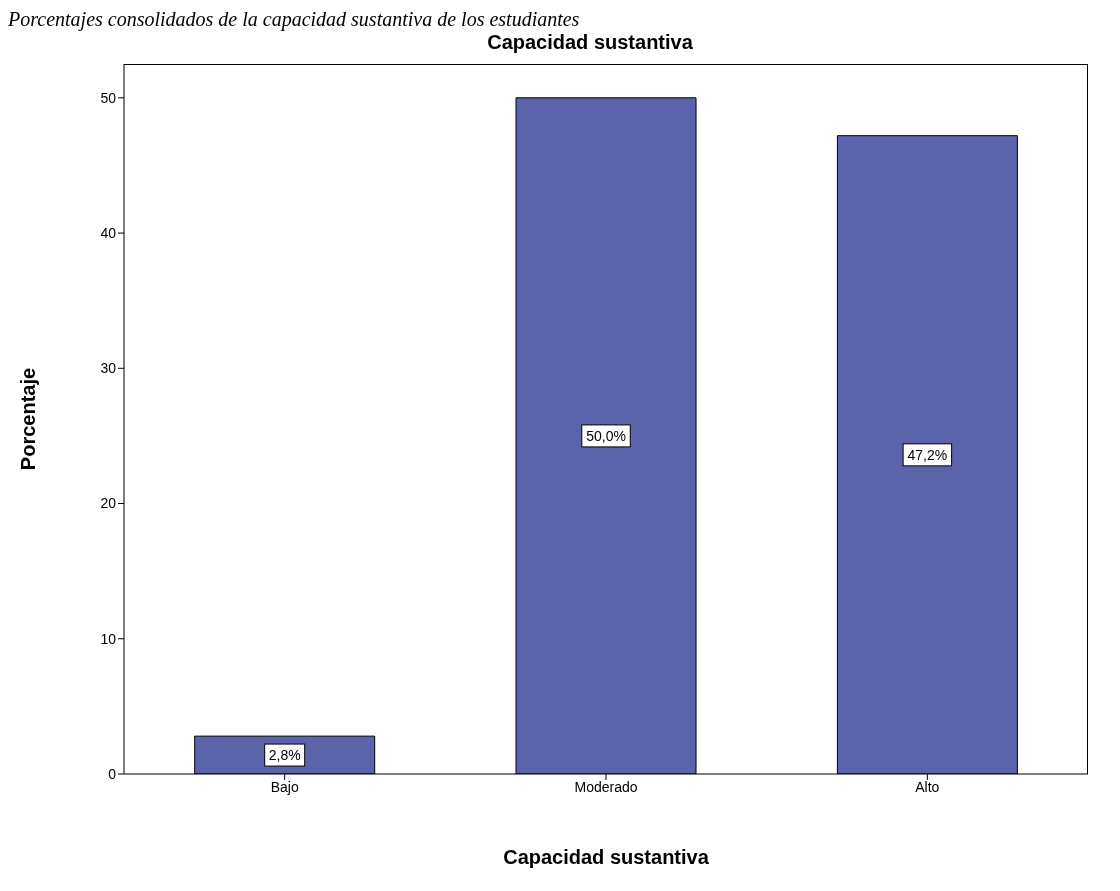 This screenshot has height=891, width=1120. I want to click on chart-title: Capacidad sustantiva, so click(590, 42).